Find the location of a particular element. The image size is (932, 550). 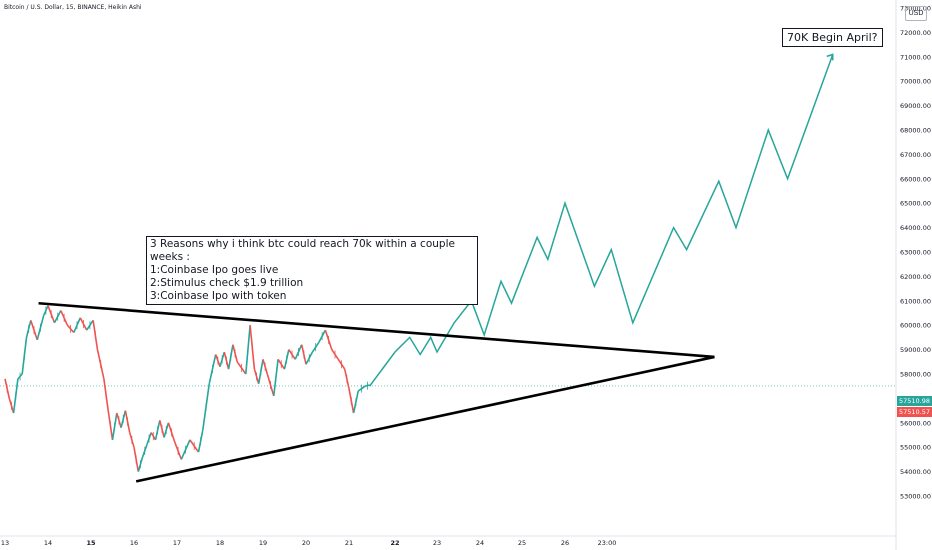

reason-2: 2:Stimulus check $1.9 trillion is located at coordinates (227, 283).